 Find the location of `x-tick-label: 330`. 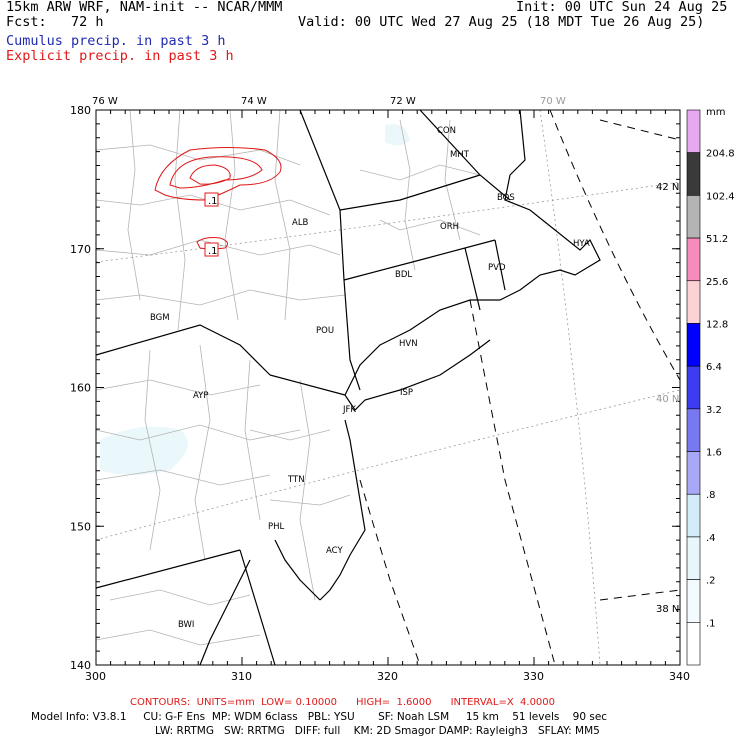

x-tick-label: 330 is located at coordinates (533, 676).